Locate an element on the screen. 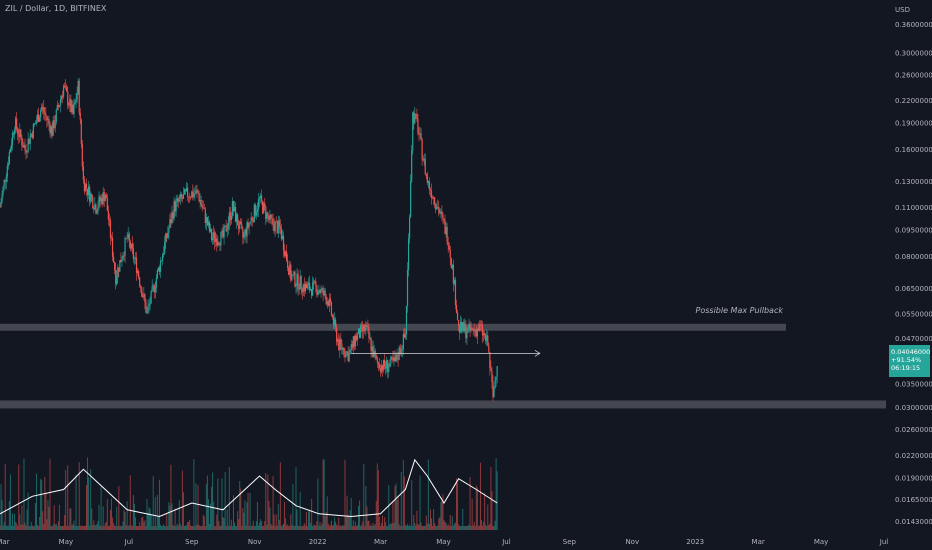 The width and height of the screenshot is (932, 550). volume-bars is located at coordinates (249, 493).